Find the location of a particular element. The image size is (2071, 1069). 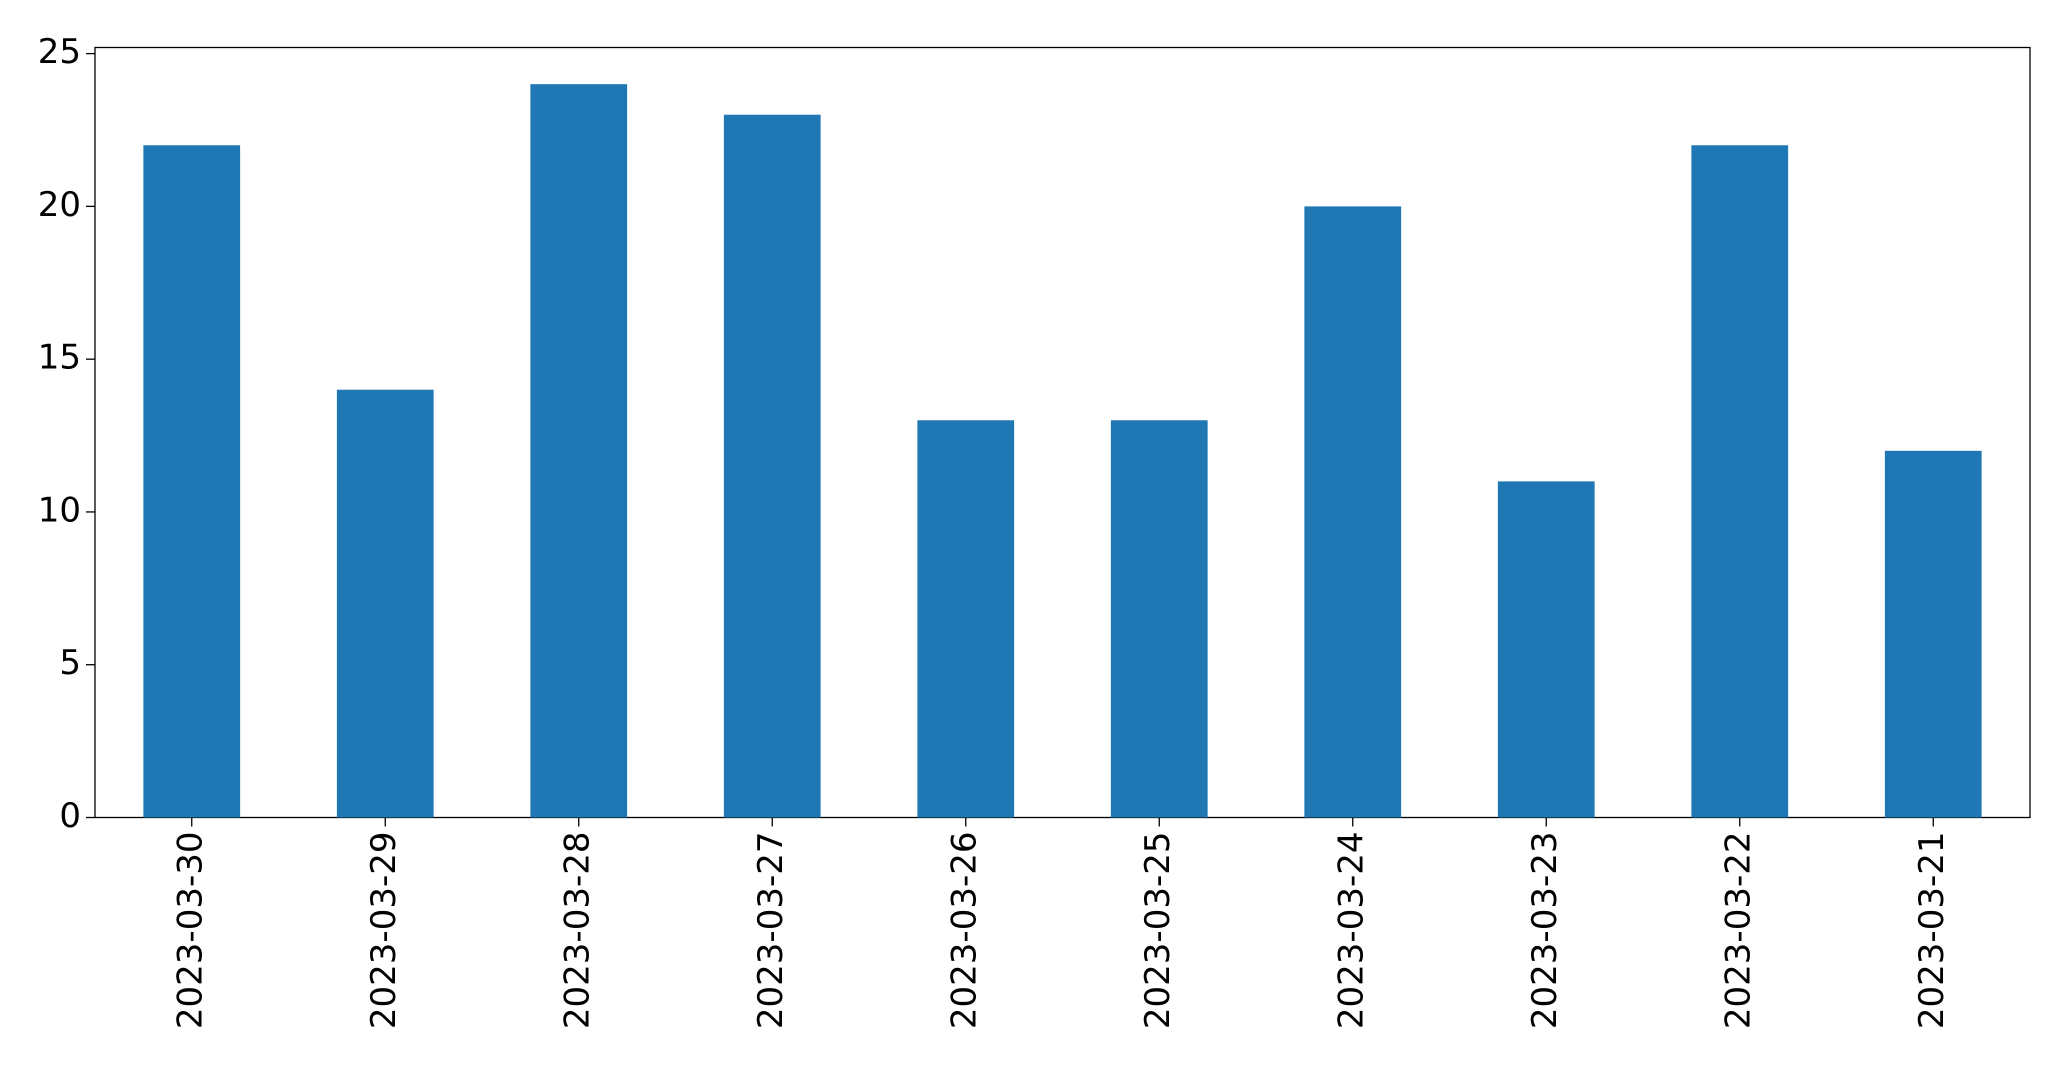

x-tick-label: 2023-03-21 is located at coordinates (1932, 931).